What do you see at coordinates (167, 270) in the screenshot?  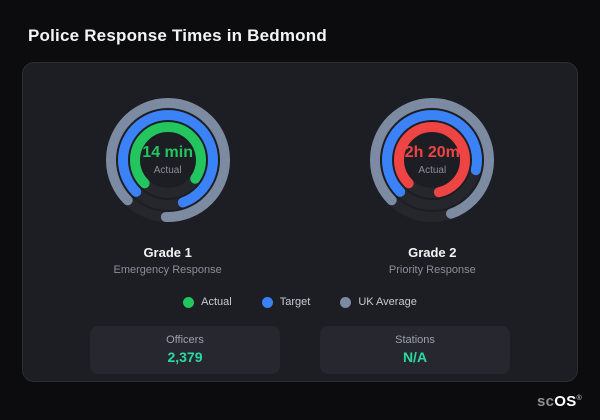 I see `gauge-subtitle: Emergency Response` at bounding box center [167, 270].